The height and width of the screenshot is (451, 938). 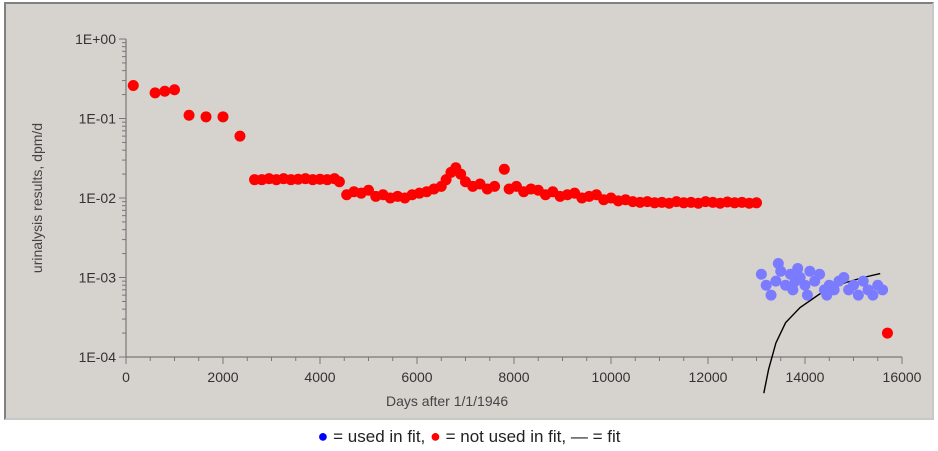 I want to click on y-tick-label: 1E+00, so click(x=95, y=39).